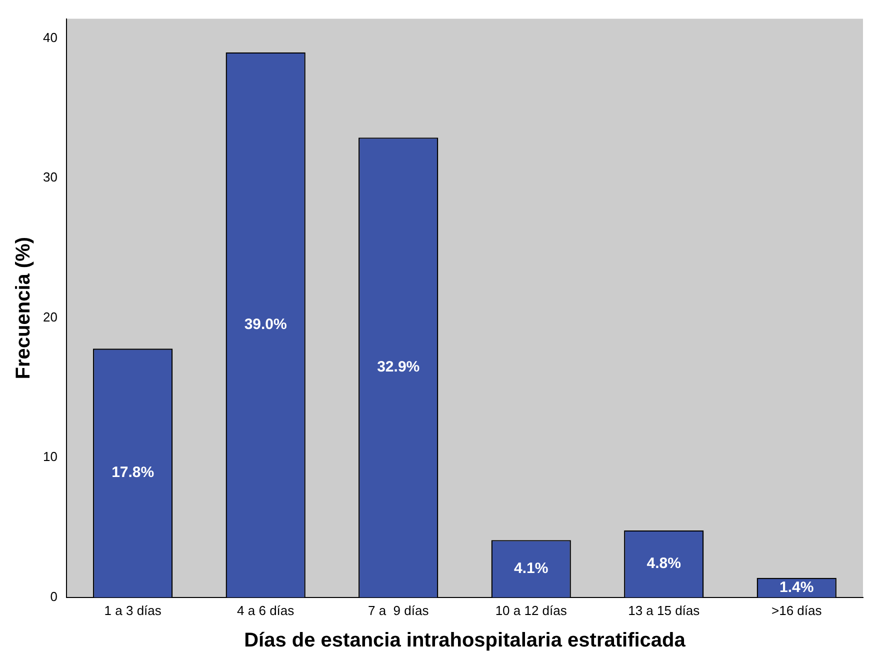 The height and width of the screenshot is (665, 881). What do you see at coordinates (50, 37) in the screenshot?
I see `y-tick-label: 40` at bounding box center [50, 37].